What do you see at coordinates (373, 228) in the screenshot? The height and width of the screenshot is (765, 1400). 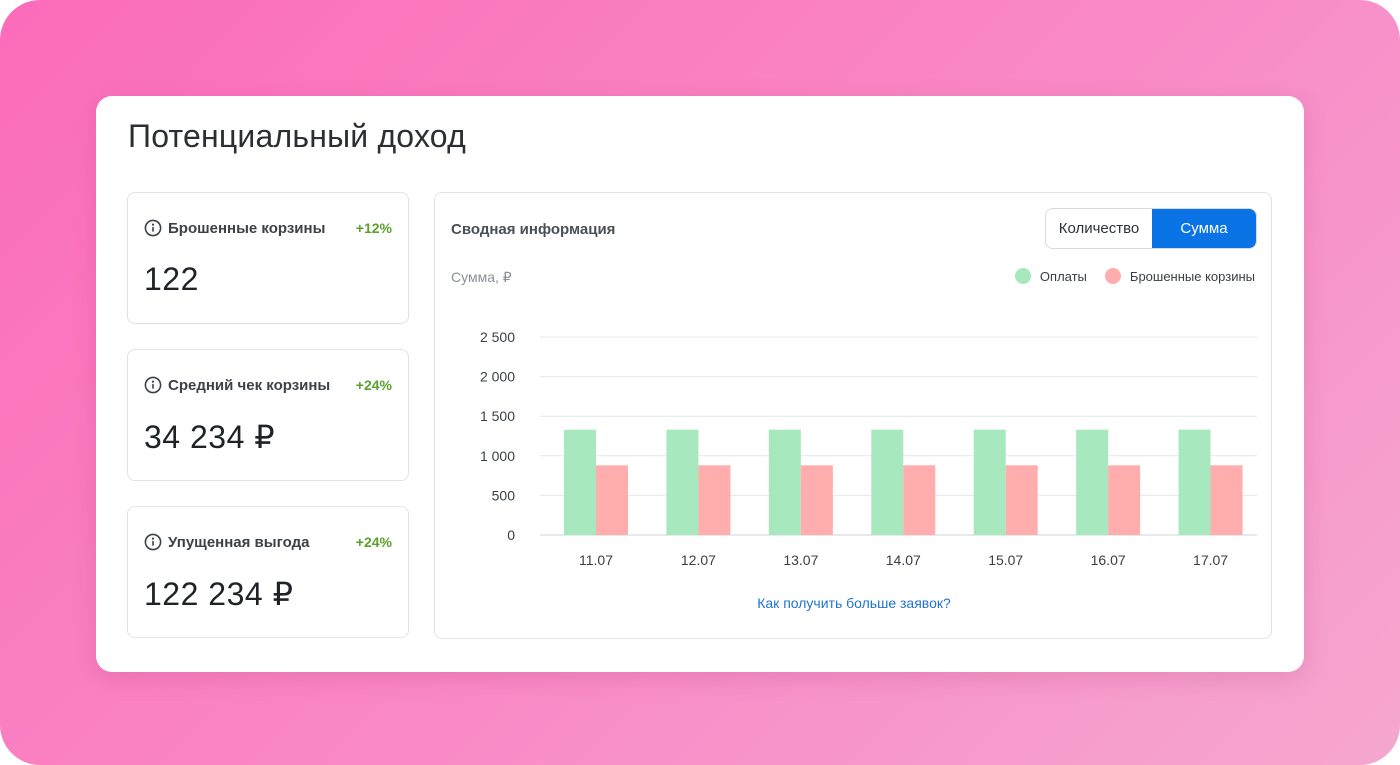 I see `metric-delta: +12%` at bounding box center [373, 228].